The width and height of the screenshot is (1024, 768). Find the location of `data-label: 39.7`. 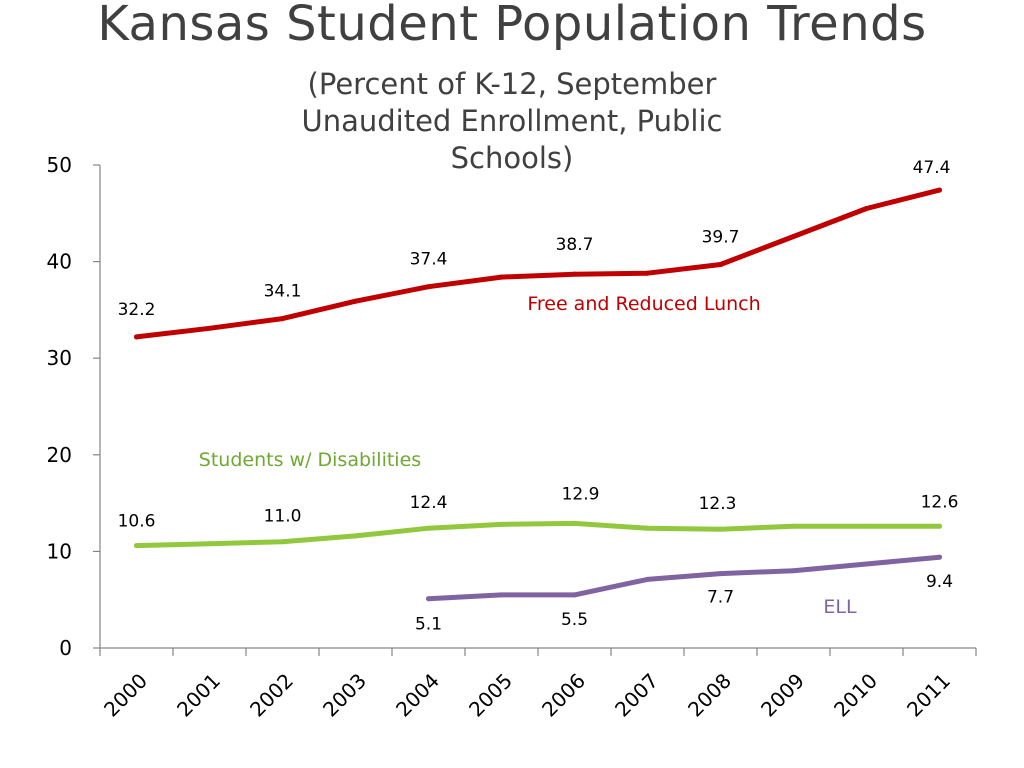

data-label: 39.7 is located at coordinates (721, 237).